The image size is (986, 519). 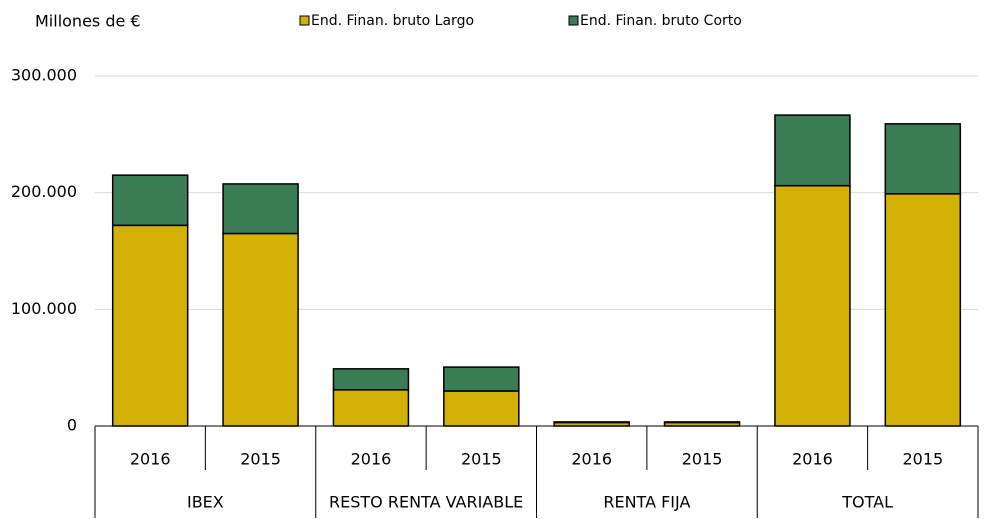 I want to click on y-tick-label: 200.000, so click(x=44, y=191).